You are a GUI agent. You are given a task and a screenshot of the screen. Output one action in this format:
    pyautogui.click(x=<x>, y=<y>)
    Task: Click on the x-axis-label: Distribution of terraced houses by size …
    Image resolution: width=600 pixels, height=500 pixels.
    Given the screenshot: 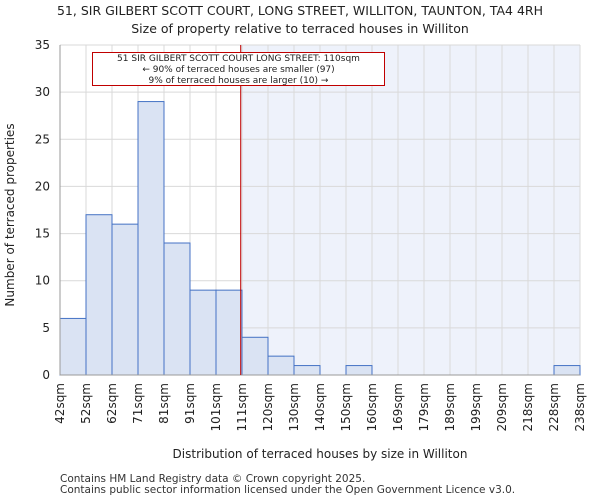 What is the action you would take?
    pyautogui.click(x=320, y=454)
    